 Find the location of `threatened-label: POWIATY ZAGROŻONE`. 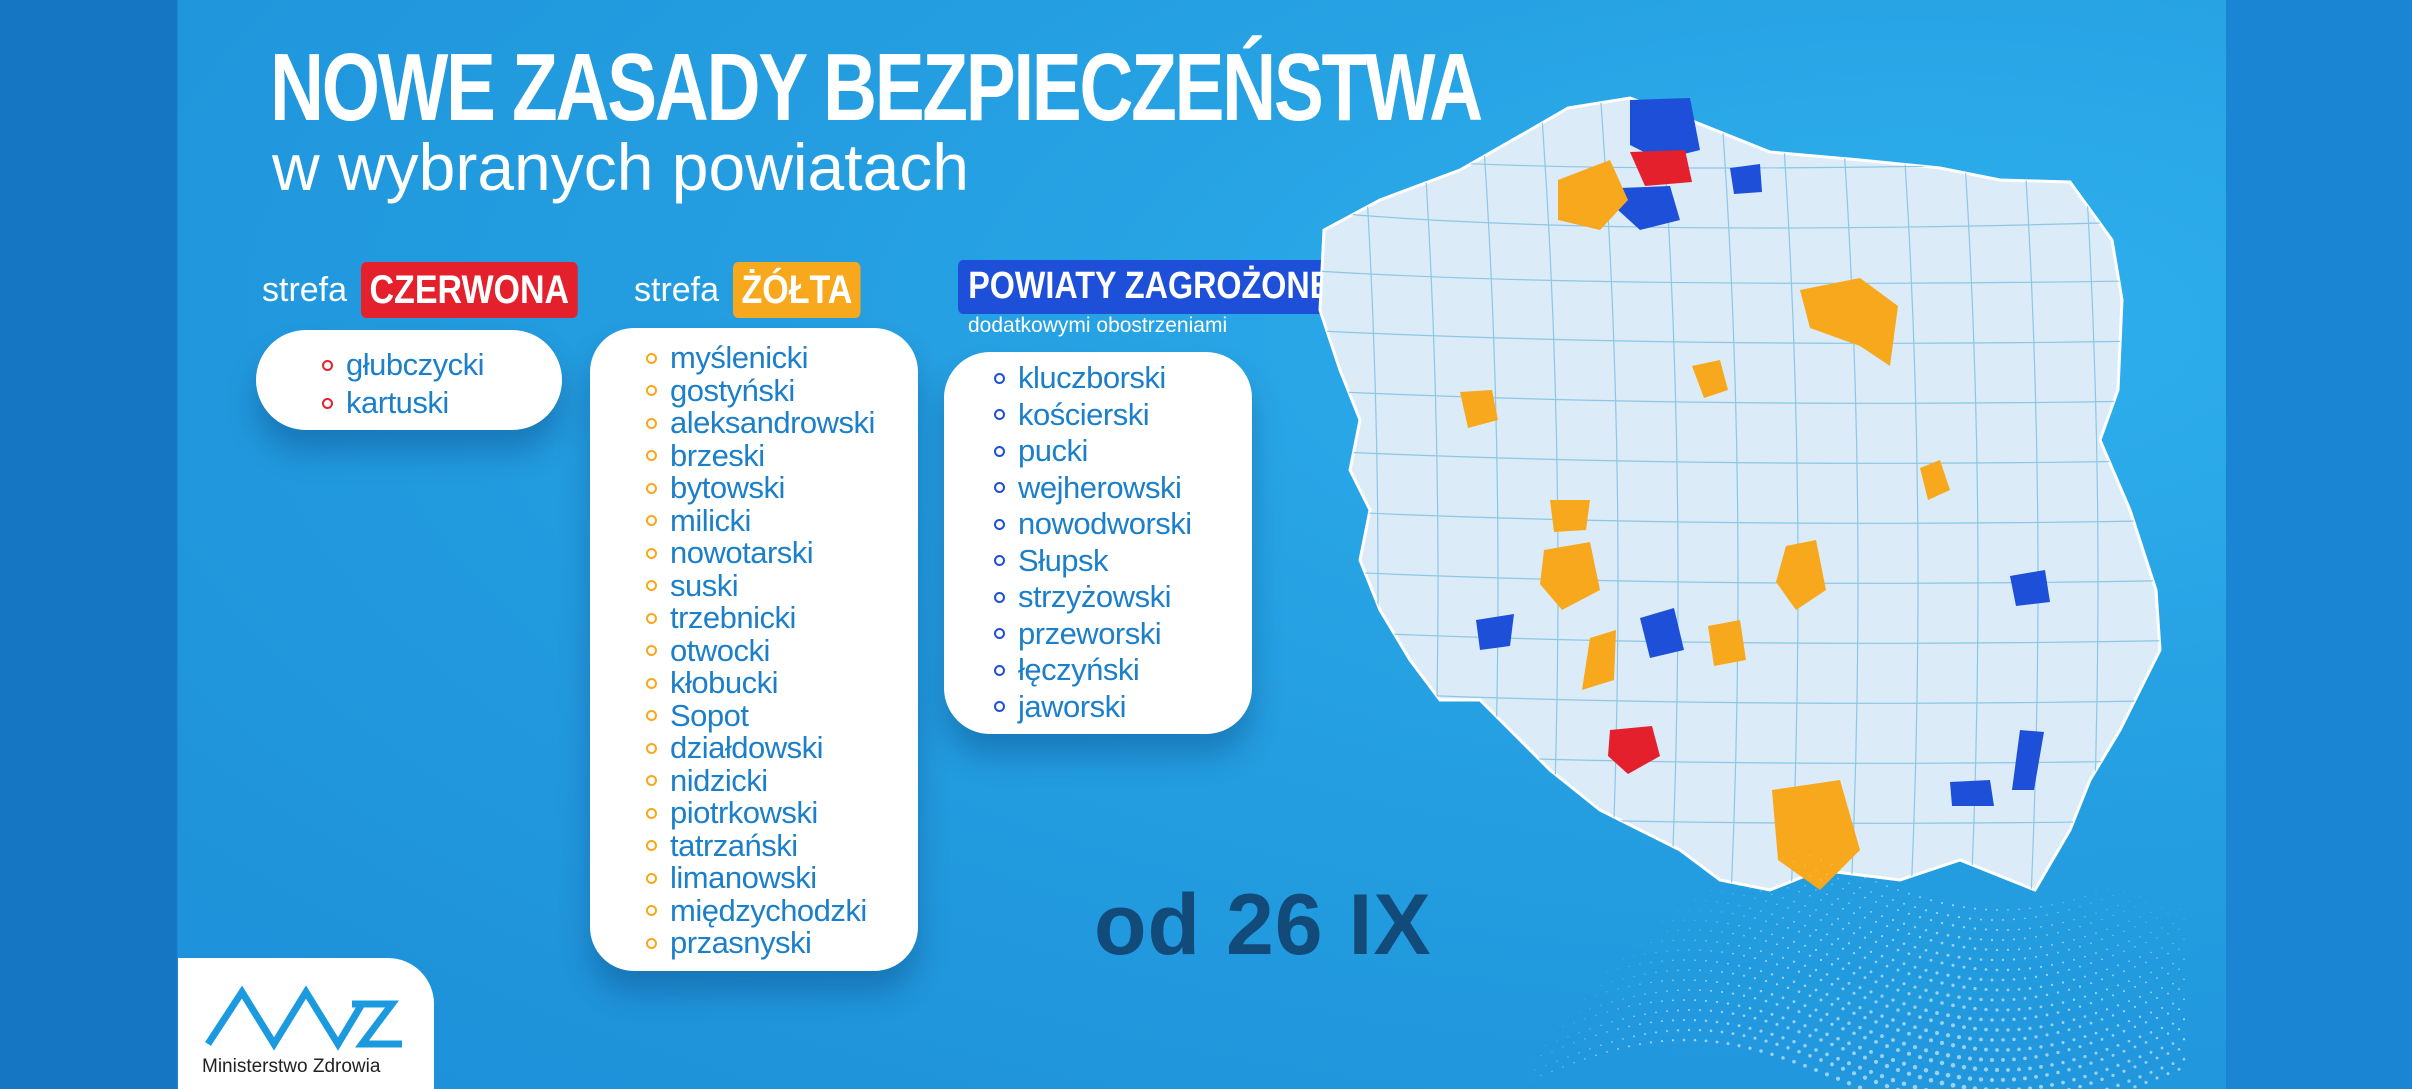

threatened-label: POWIATY ZAGROŻONE is located at coordinates (1150, 287).